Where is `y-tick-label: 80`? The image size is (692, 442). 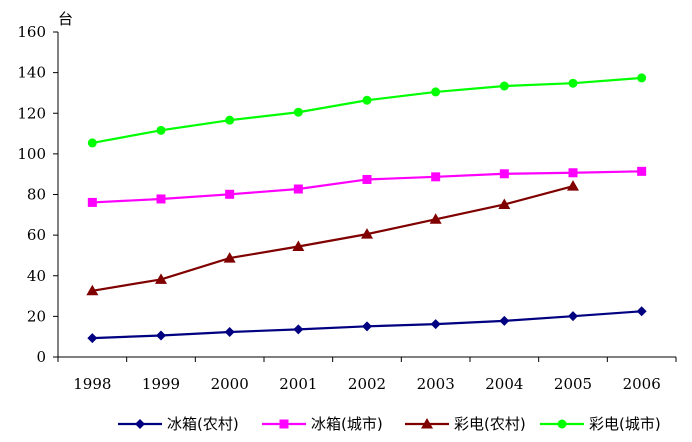
y-tick-label: 80 is located at coordinates (36, 195).